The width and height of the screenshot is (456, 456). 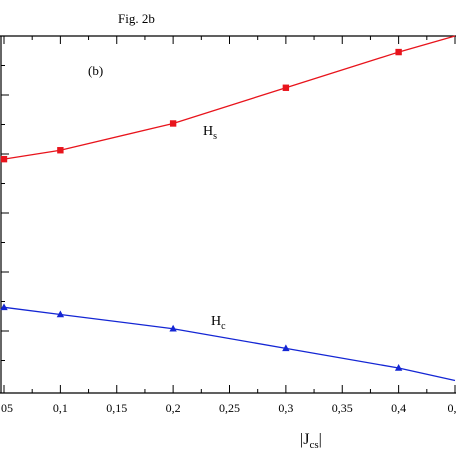 I want to click on x-tick-label: 0,1, so click(x=60, y=408).